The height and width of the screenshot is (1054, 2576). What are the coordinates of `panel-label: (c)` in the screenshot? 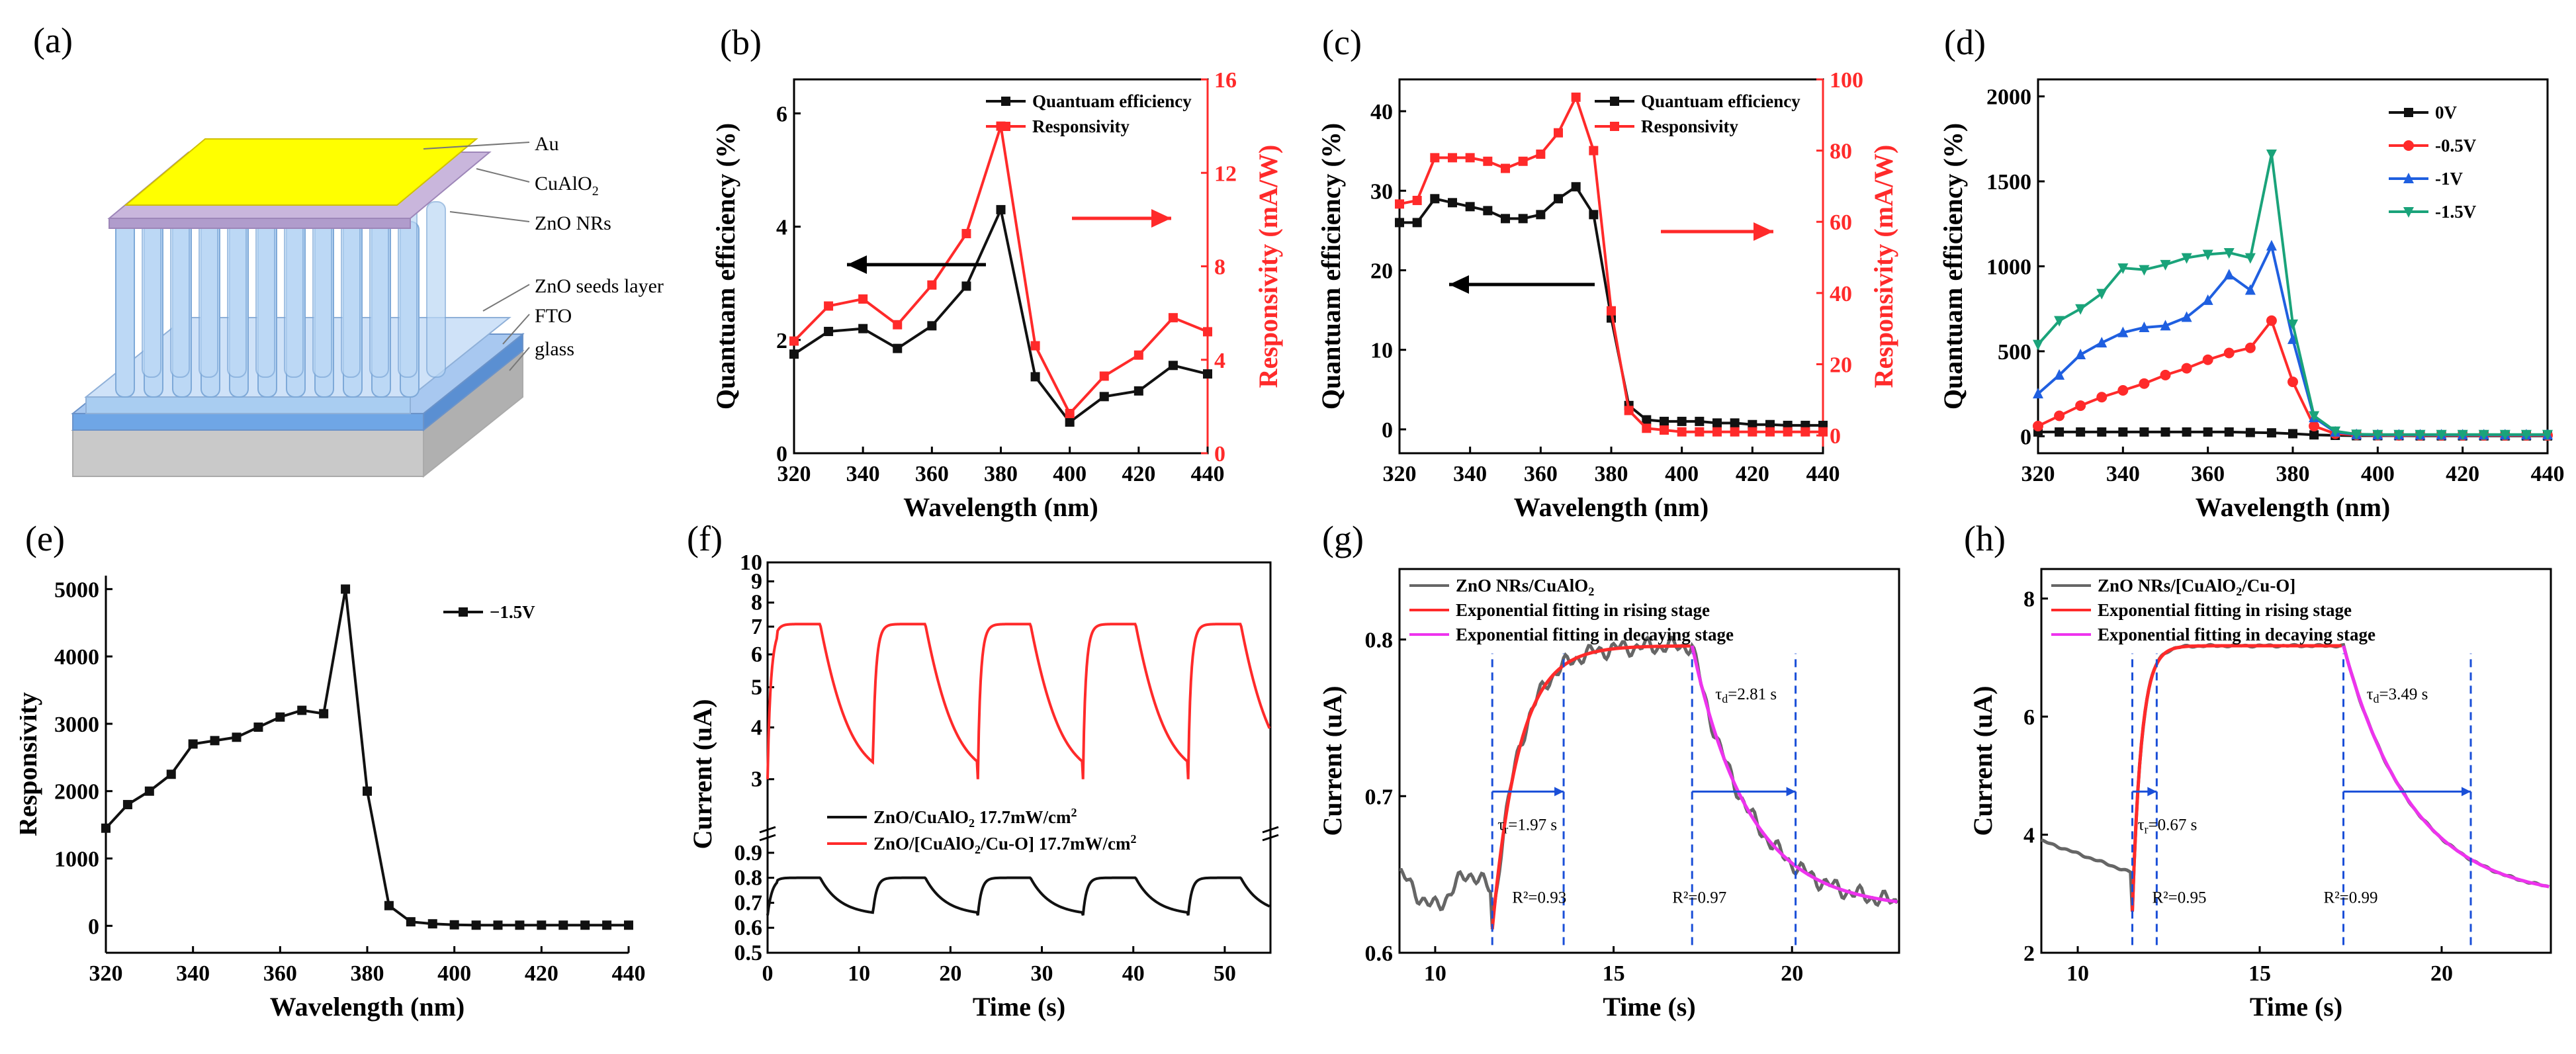 It's located at (1342, 42).